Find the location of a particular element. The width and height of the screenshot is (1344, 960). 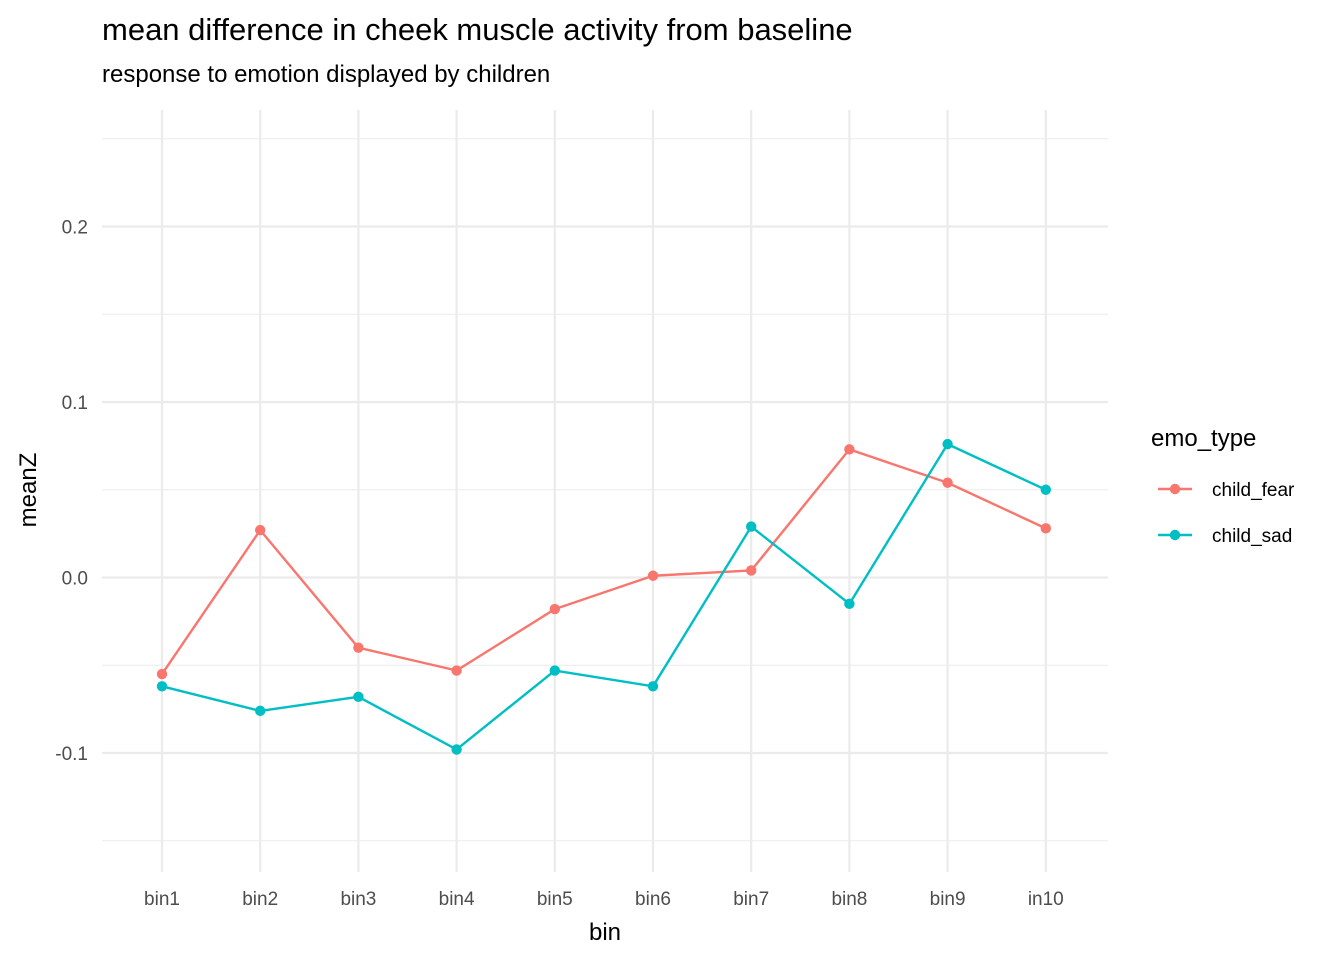

x-axis-ticks: bin1 bin2 bin3 bin4 bin5 bin6 bin7 bin8 bin9 in10 is located at coordinates (604, 899).